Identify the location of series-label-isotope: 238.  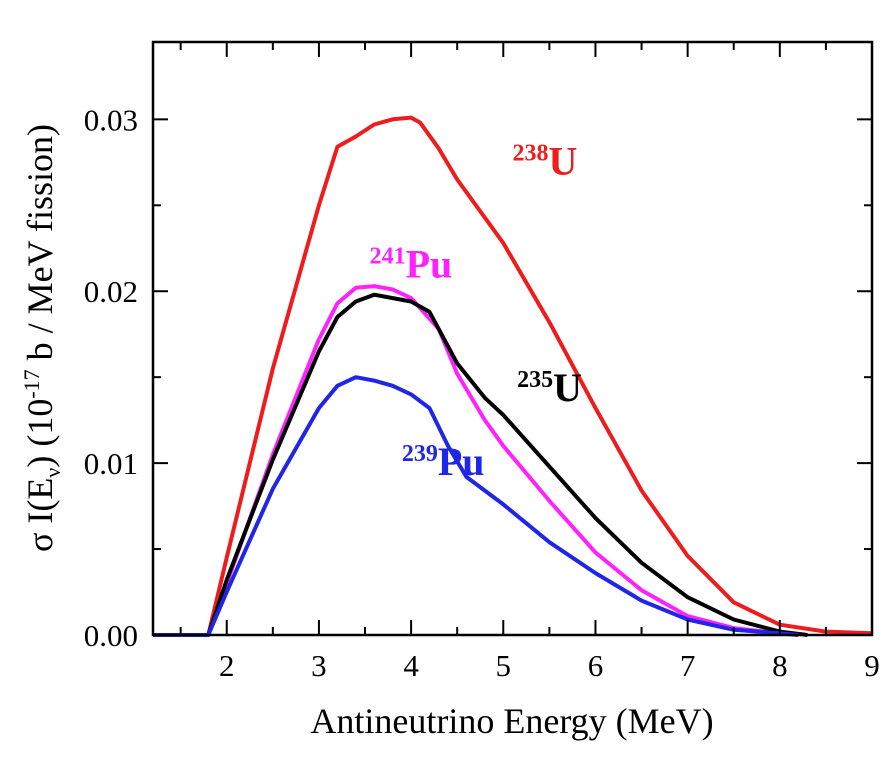
(531, 153).